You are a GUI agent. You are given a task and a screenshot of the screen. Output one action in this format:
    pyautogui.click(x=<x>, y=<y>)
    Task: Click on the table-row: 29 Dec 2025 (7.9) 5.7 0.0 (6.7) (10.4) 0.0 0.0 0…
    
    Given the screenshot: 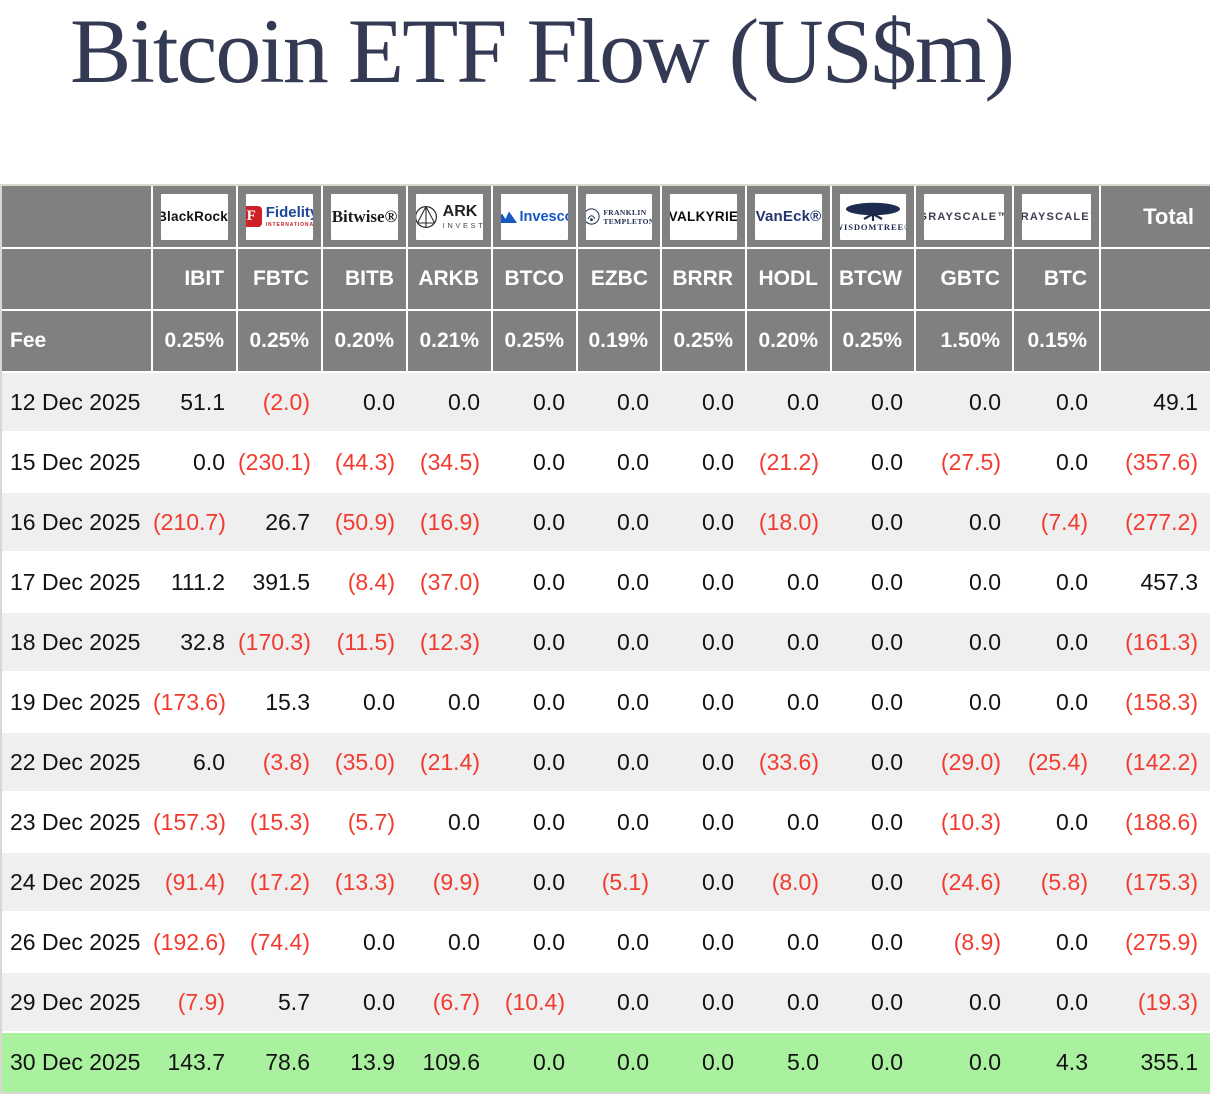 What is the action you would take?
    pyautogui.click(x=606, y=1001)
    